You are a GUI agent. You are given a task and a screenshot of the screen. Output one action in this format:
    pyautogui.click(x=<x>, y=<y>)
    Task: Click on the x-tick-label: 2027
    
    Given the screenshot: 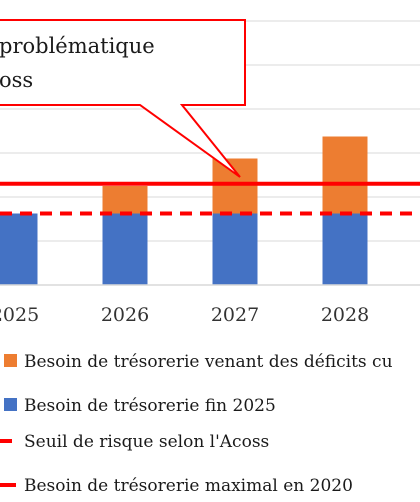 What is the action you would take?
    pyautogui.click(x=235, y=315)
    